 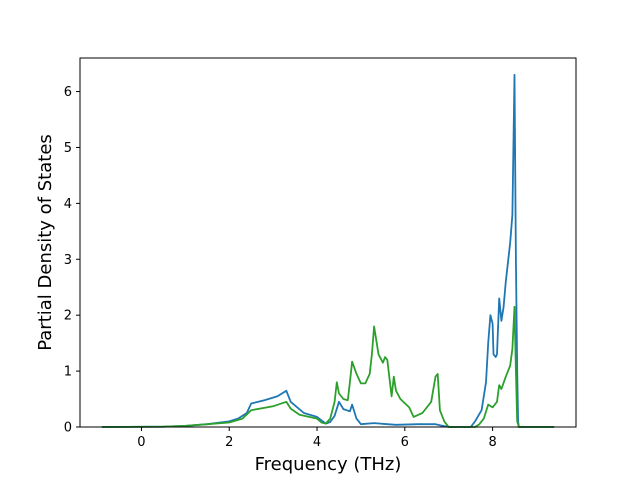 I want to click on y-axis: 0 1 2 3 4 5 6, so click(x=72, y=260).